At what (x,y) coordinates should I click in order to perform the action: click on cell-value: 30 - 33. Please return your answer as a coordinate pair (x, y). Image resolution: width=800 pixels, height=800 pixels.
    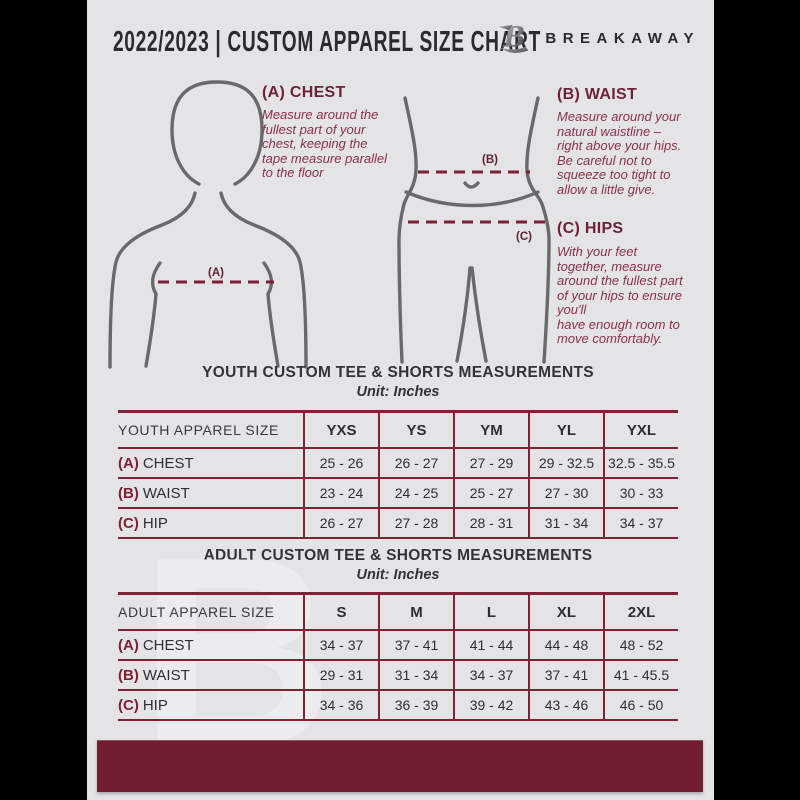
    Looking at the image, I should click on (640, 493).